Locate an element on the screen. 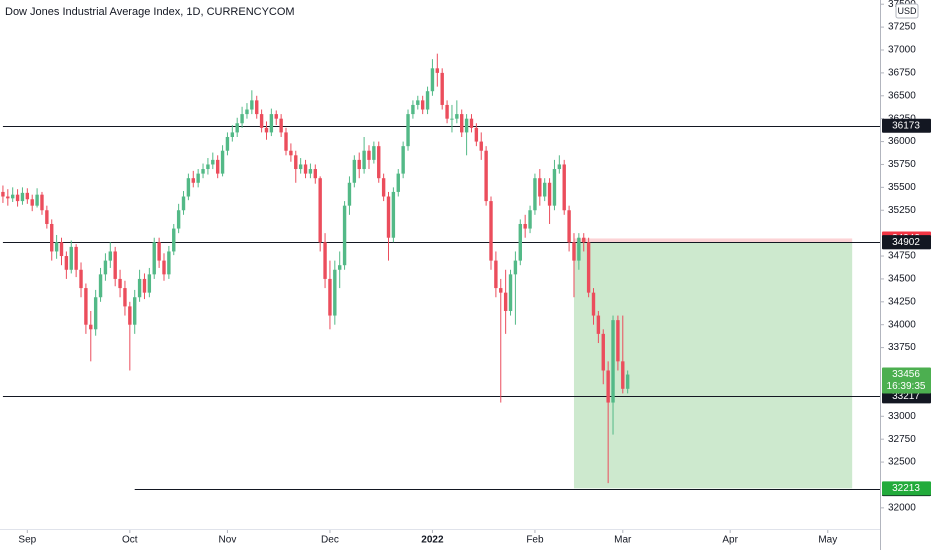  x-tick-label: Feb is located at coordinates (535, 540).